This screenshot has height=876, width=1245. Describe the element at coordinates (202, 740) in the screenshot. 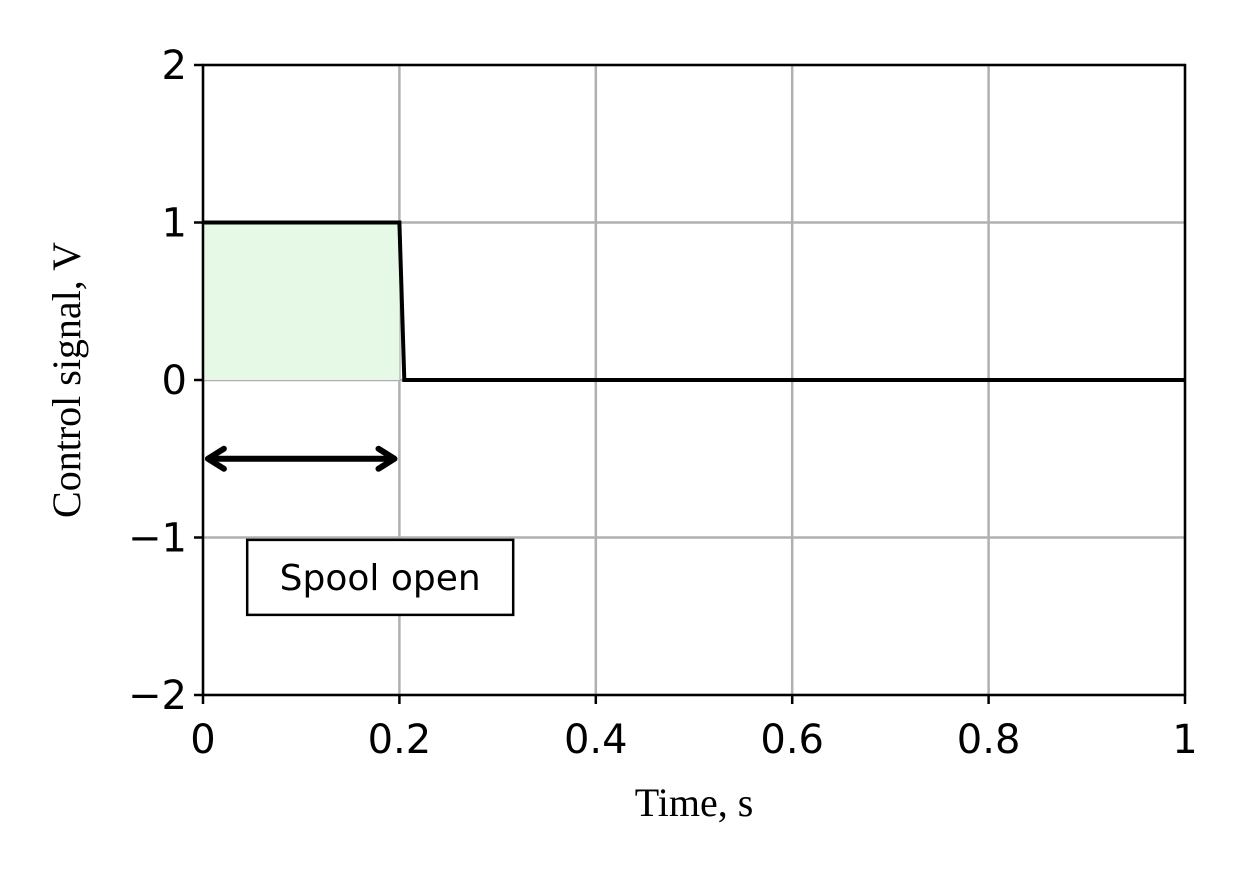

I see `x-tick-label: 0` at that location.